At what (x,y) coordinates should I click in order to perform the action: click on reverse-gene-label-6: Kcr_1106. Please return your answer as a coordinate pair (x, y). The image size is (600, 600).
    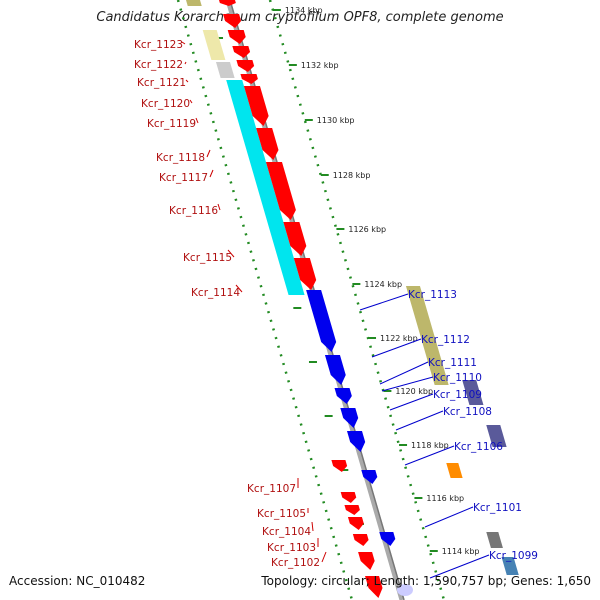
    Looking at the image, I should click on (478, 447).